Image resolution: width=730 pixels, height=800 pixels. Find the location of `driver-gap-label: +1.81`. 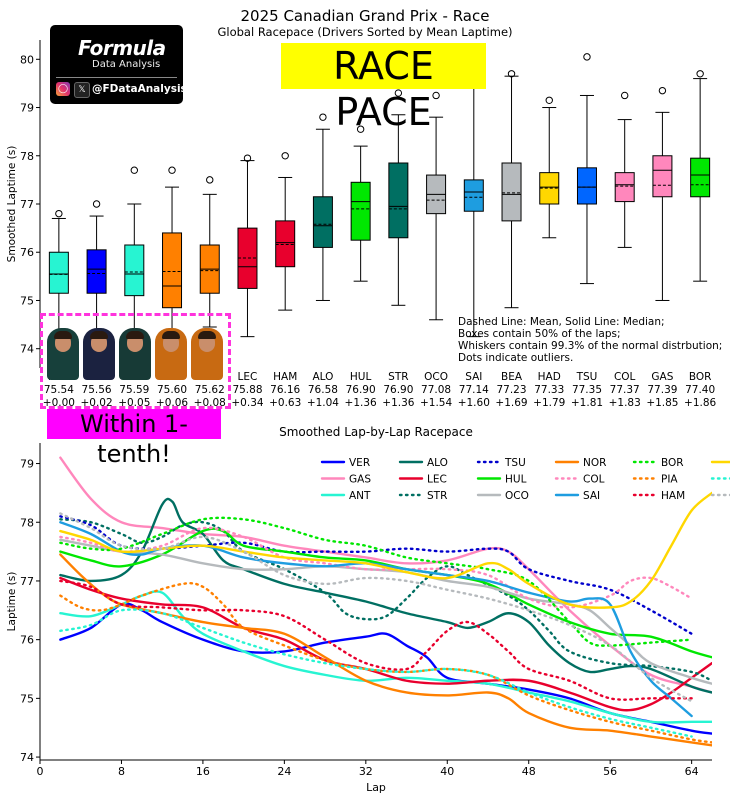

driver-gap-label: +1.81 is located at coordinates (587, 403).